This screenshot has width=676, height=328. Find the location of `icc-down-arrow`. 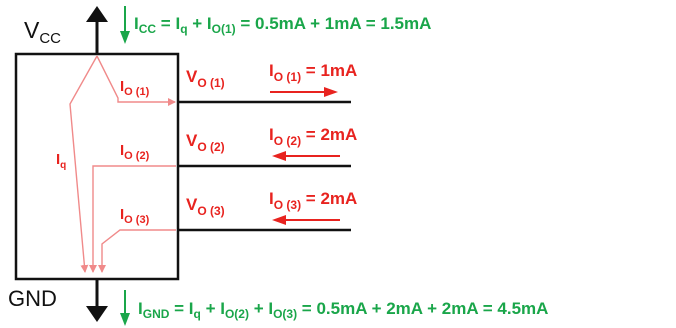

icc-down-arrow is located at coordinates (125, 25).